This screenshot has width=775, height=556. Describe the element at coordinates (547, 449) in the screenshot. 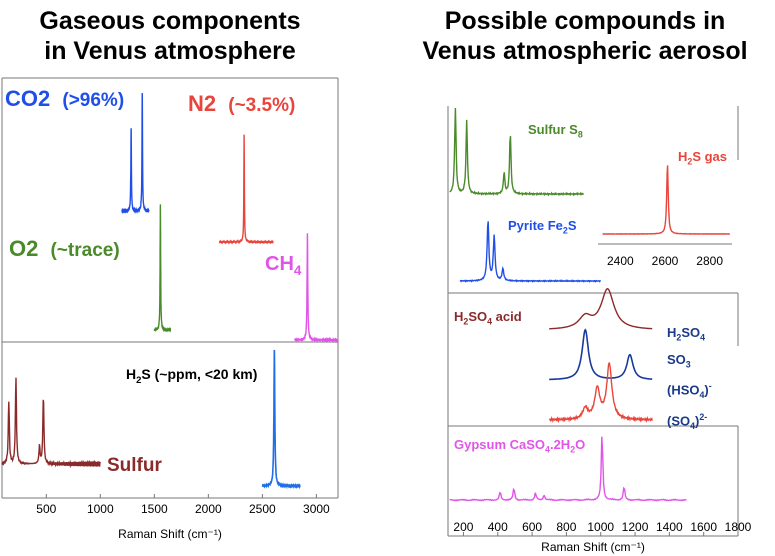

I see `label-gypsum-s1: 4` at that location.